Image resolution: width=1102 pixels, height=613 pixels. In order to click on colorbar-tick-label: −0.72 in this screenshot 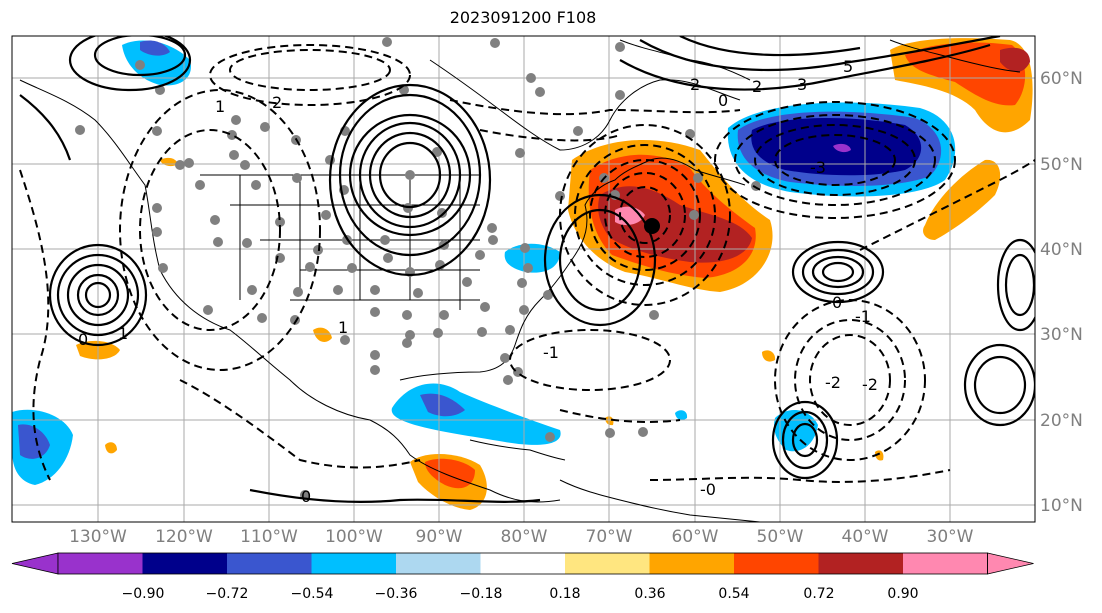, I will do `click(227, 594)`.